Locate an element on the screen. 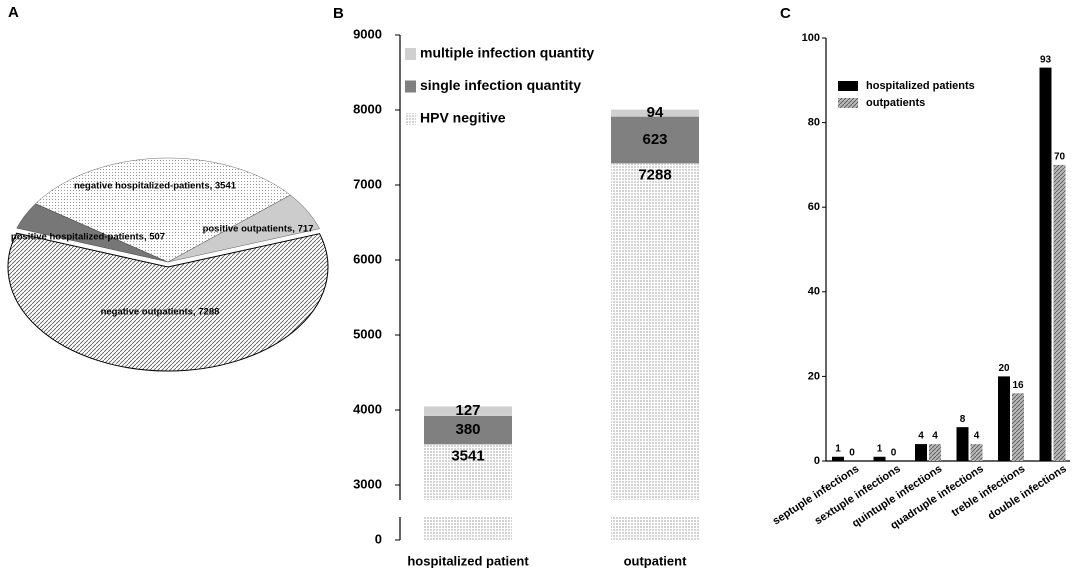 This screenshot has width=1084, height=578. y-tick-label: 80 is located at coordinates (814, 123).